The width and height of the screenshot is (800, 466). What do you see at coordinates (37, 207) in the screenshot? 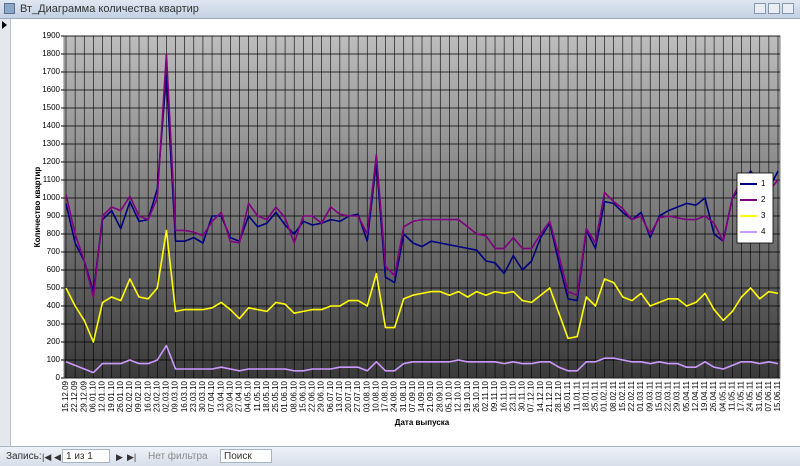
I see `y-axis-title: Количество квартир` at bounding box center [37, 207].